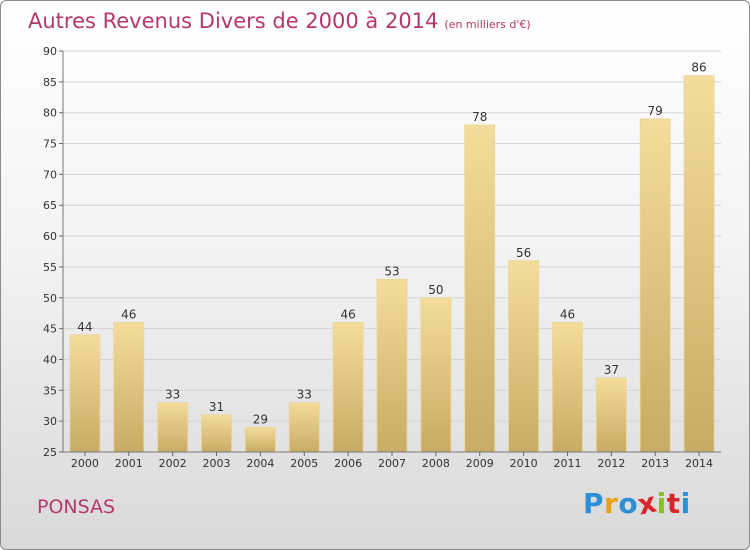  I want to click on y-tick-label: 70, so click(50, 174).